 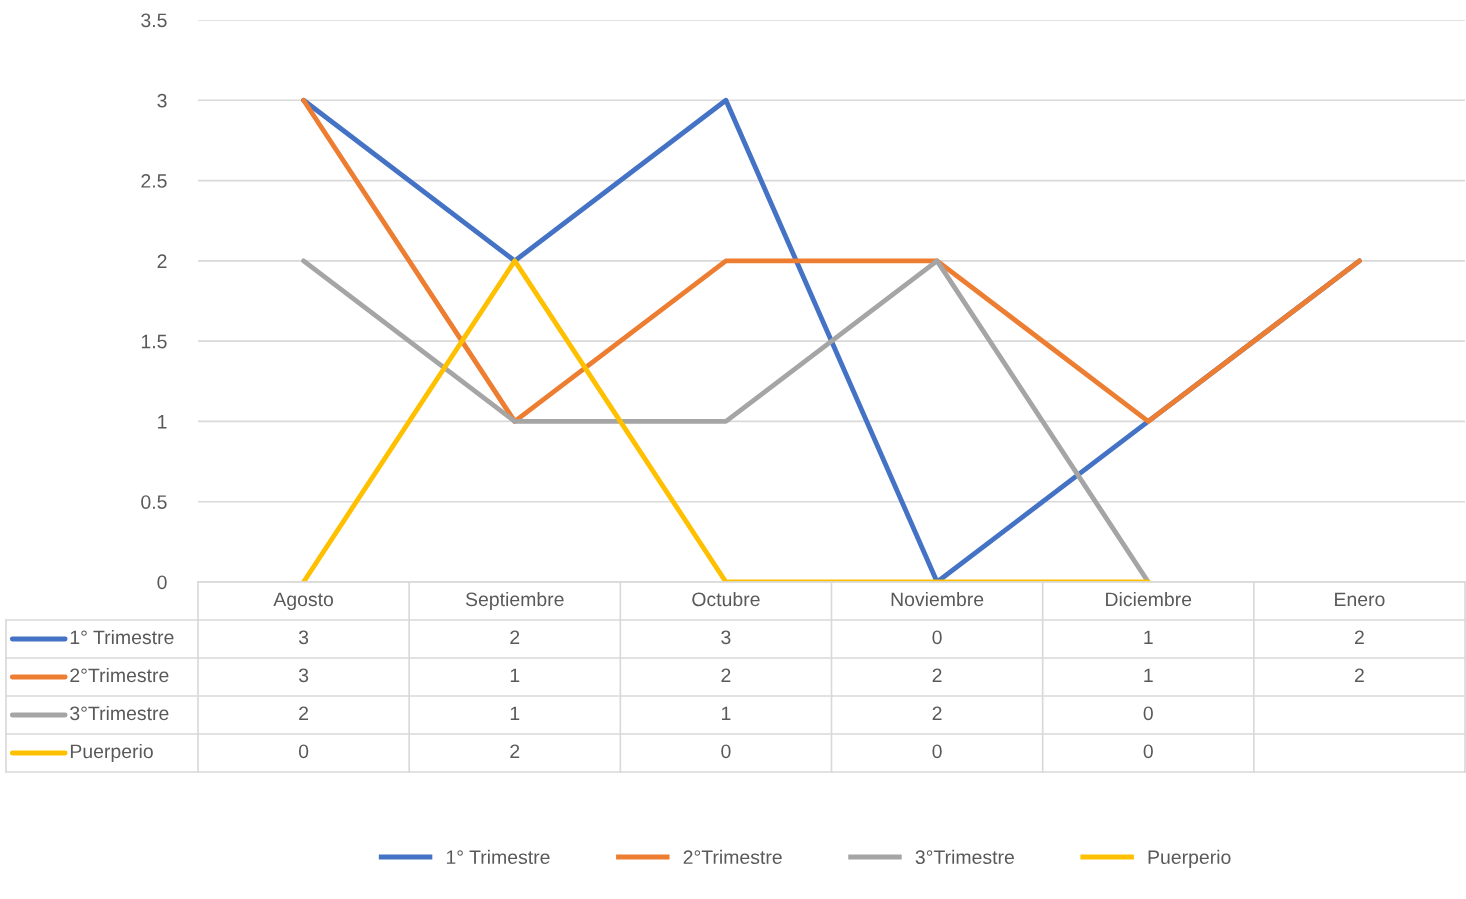 I want to click on legend-label: 3°Trimestre, so click(x=119, y=713).